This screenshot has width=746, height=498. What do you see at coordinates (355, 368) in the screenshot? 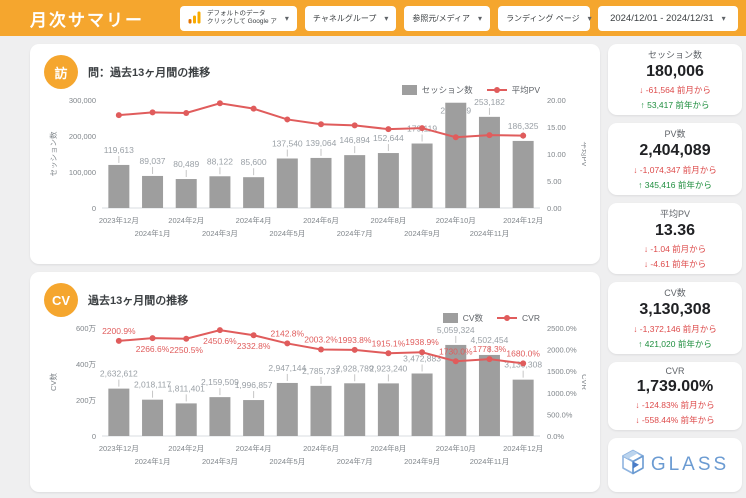
I see `svg-text: 2,928,789` at bounding box center [355, 368].